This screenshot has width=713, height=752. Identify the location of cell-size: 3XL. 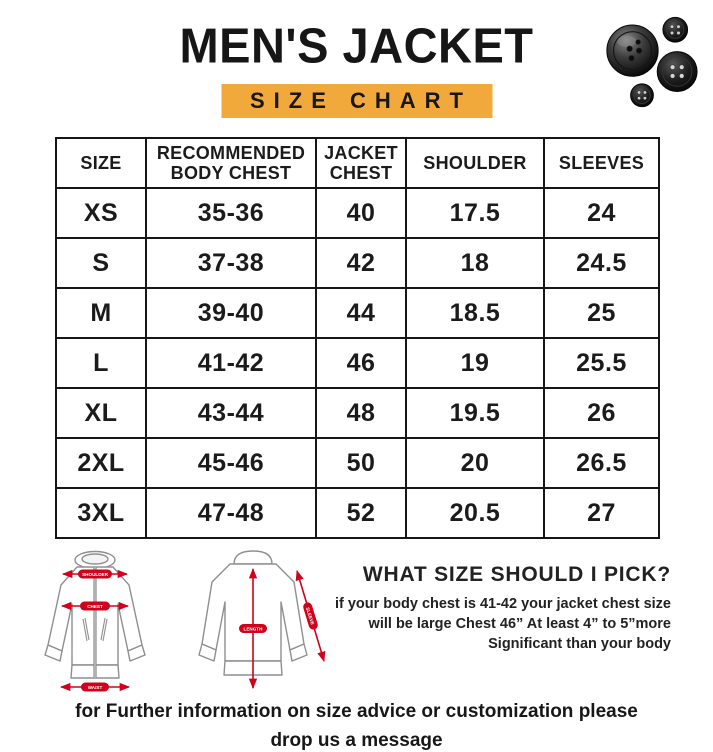
(101, 513).